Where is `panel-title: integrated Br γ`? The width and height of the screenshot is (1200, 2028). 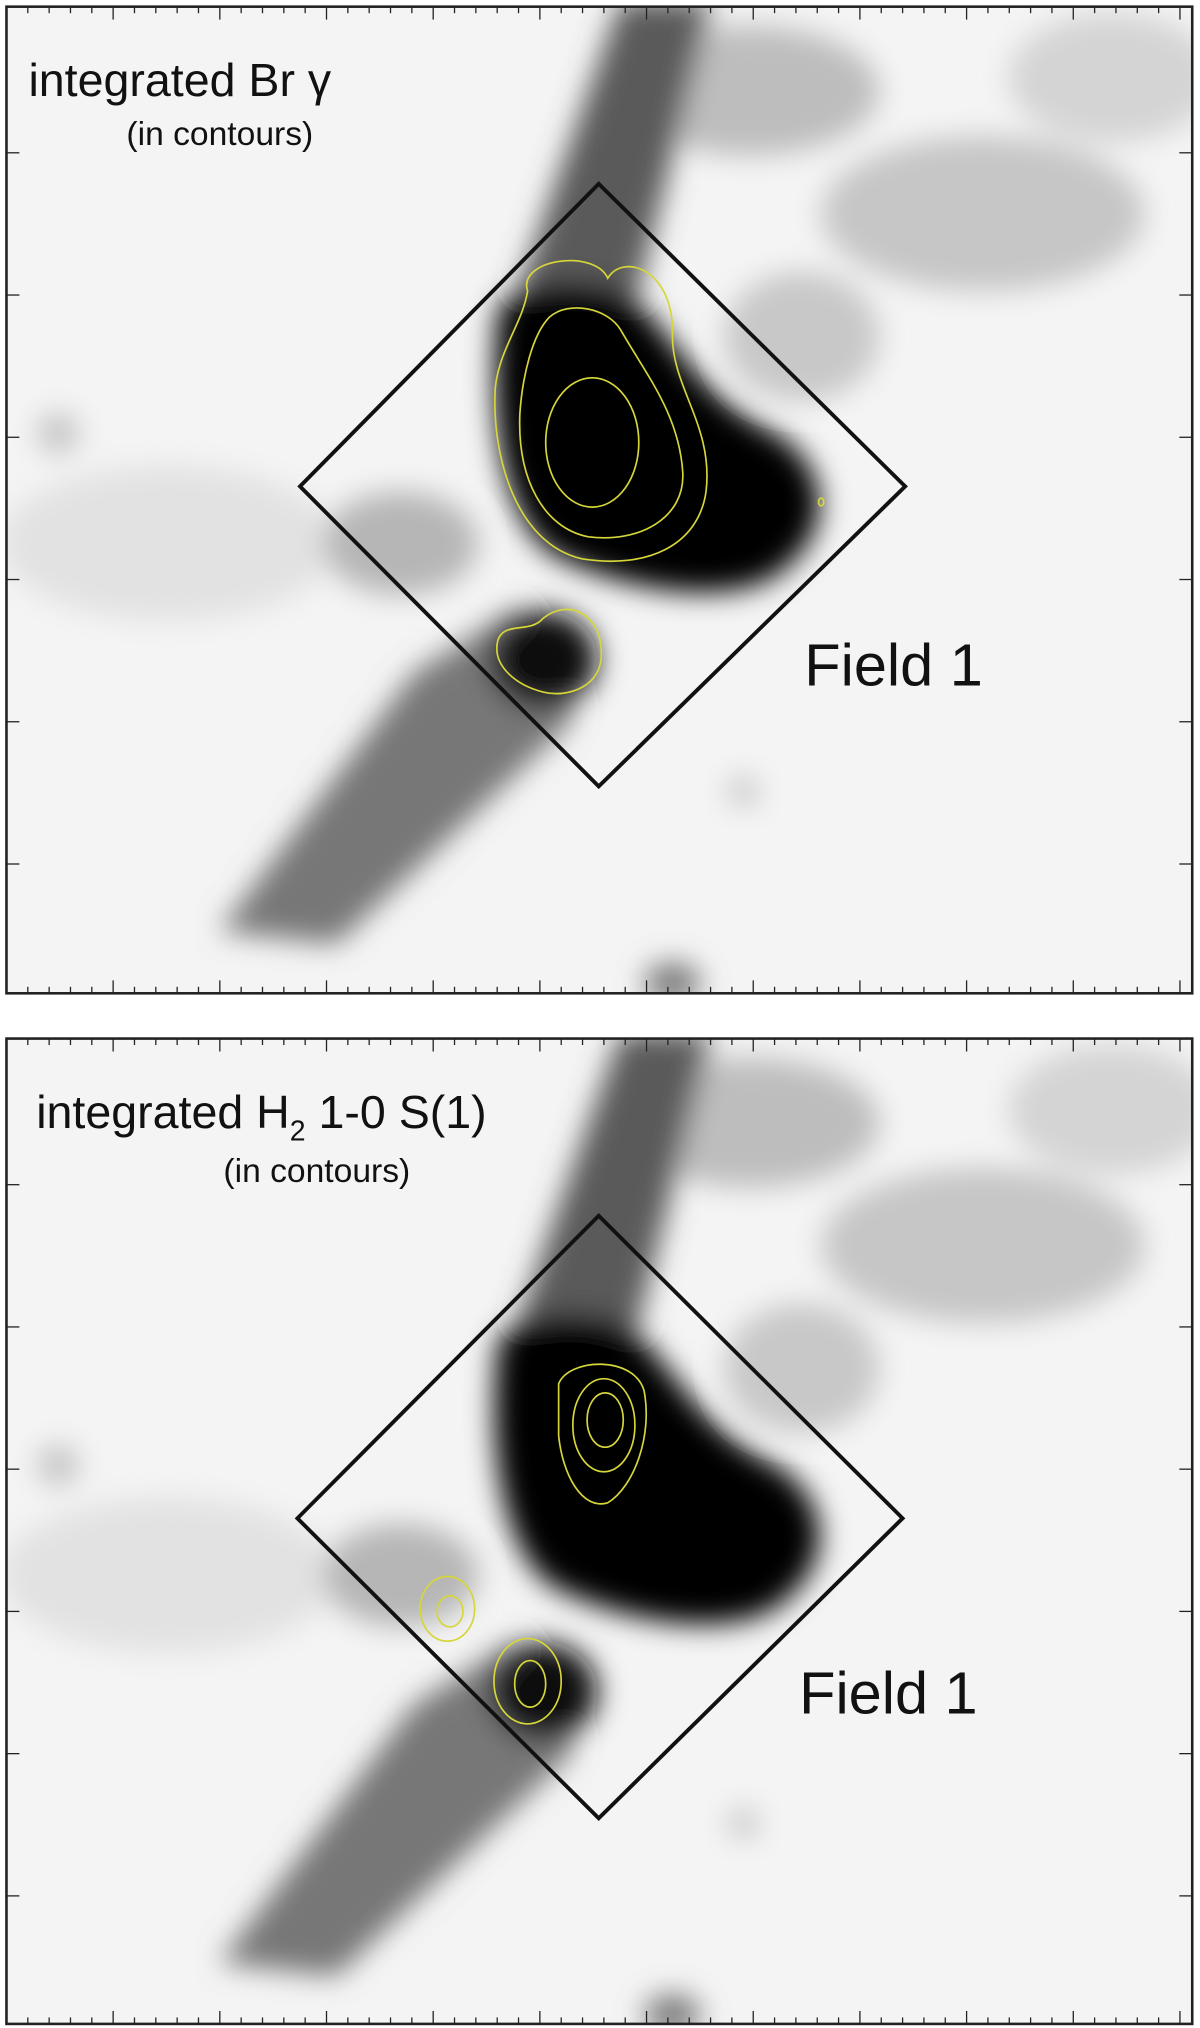
panel-title: integrated Br γ is located at coordinates (179, 80).